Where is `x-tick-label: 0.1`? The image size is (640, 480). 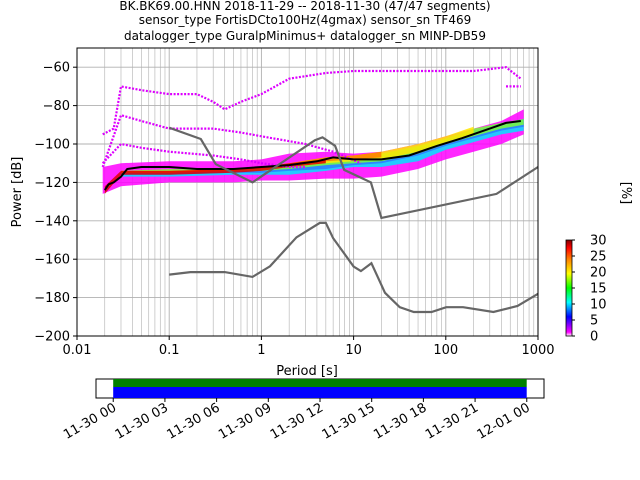 x-tick-label: 0.1 is located at coordinates (169, 350).